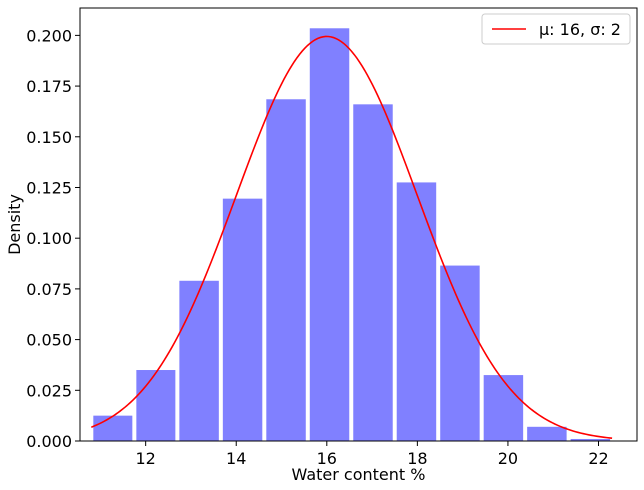  I want to click on x-tick-label: 12, so click(145, 458).